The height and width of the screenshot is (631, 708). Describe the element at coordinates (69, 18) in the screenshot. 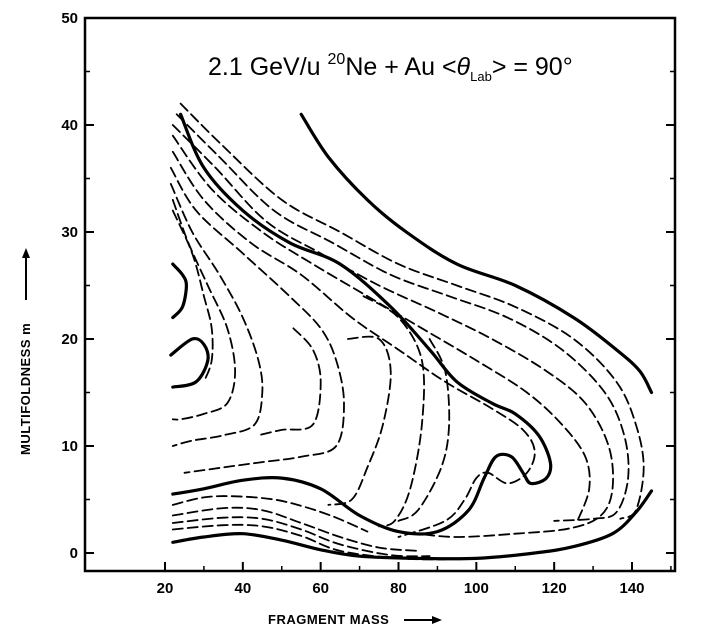

I see `y-tick-label: 50` at that location.